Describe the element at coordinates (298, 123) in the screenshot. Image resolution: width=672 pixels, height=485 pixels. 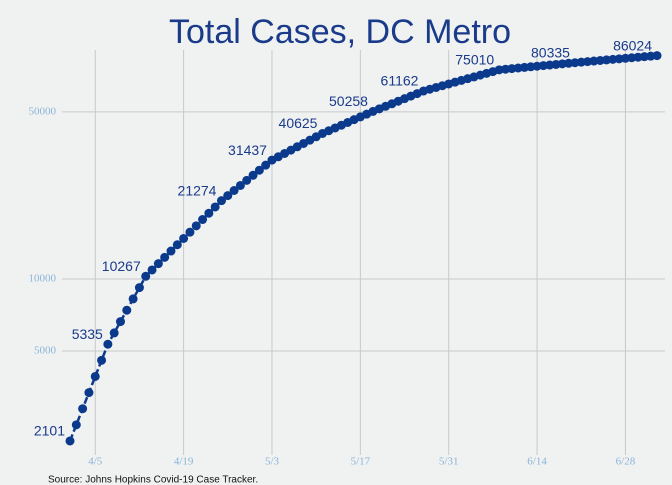
I see `value-label: 40625` at that location.